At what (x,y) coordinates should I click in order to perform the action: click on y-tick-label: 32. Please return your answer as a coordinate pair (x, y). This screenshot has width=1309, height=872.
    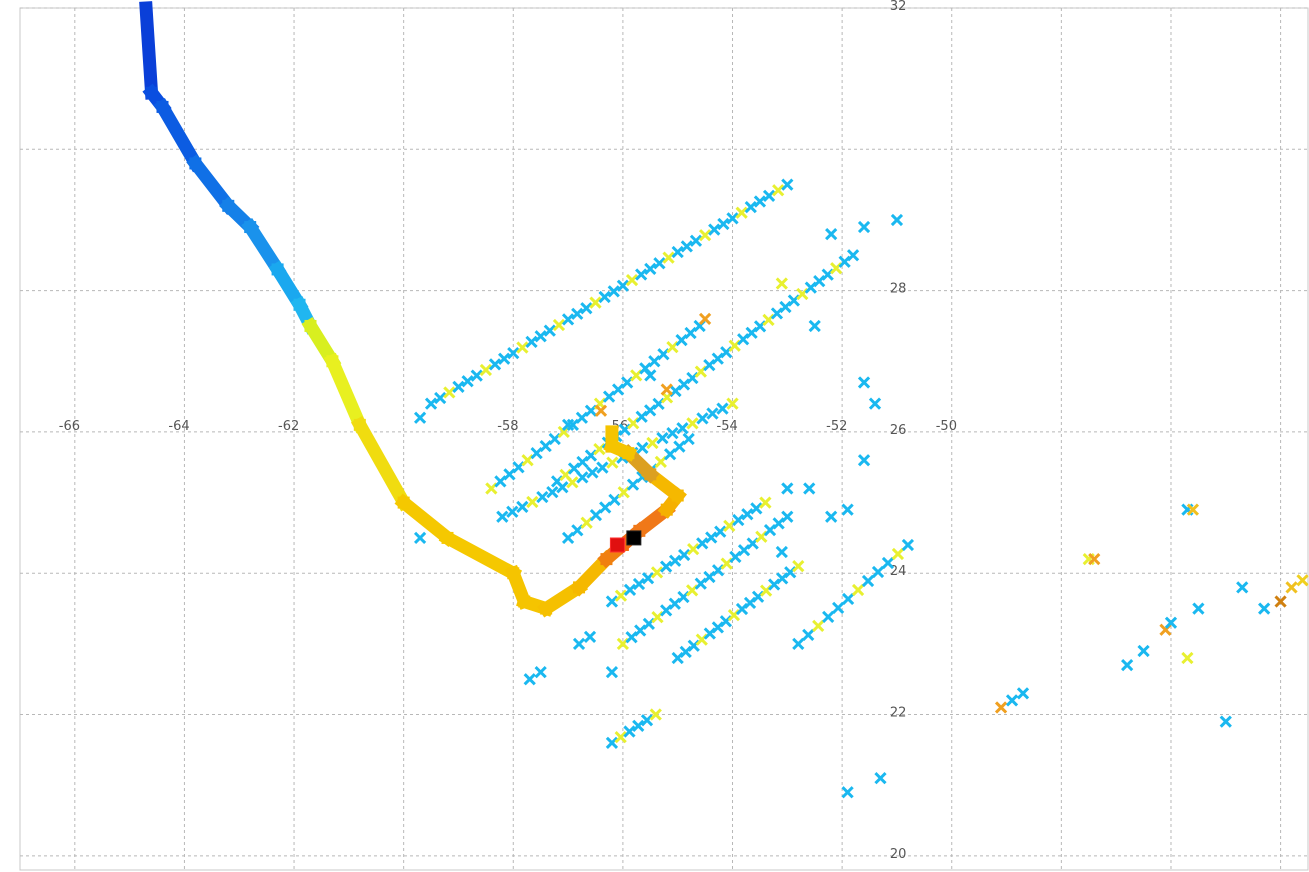
    Looking at the image, I should click on (898, 7).